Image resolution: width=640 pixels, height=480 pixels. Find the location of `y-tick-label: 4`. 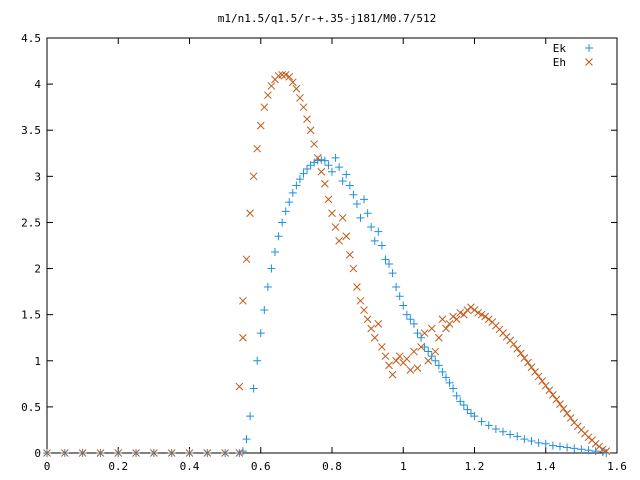

y-tick-label: 4 is located at coordinates (37, 84).